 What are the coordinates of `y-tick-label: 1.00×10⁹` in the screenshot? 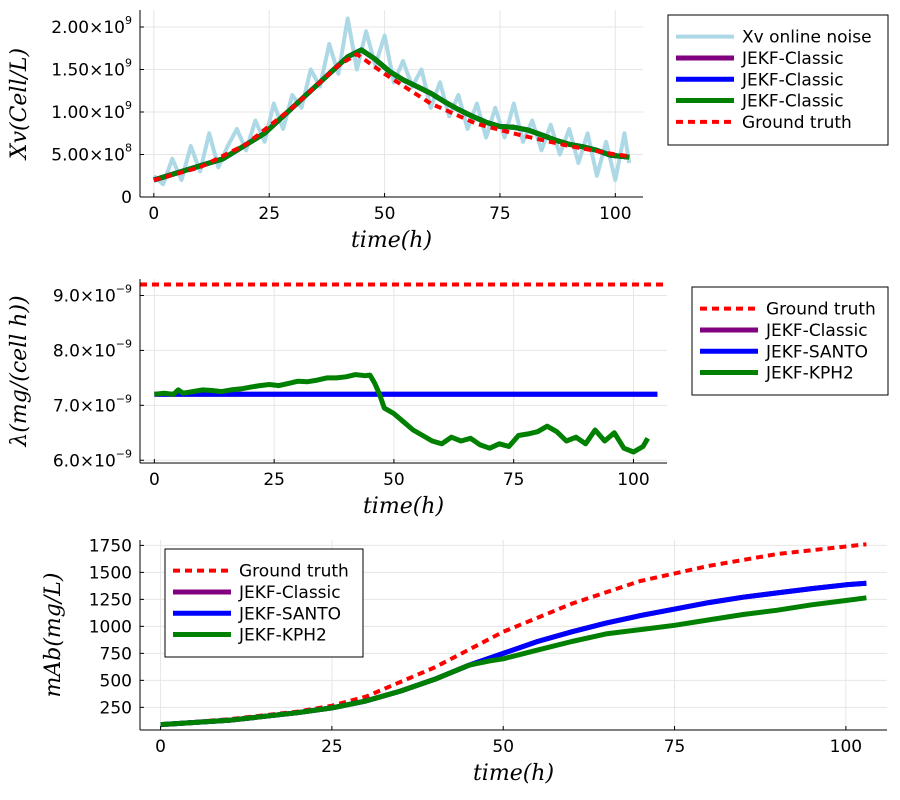 It's located at (91, 111).